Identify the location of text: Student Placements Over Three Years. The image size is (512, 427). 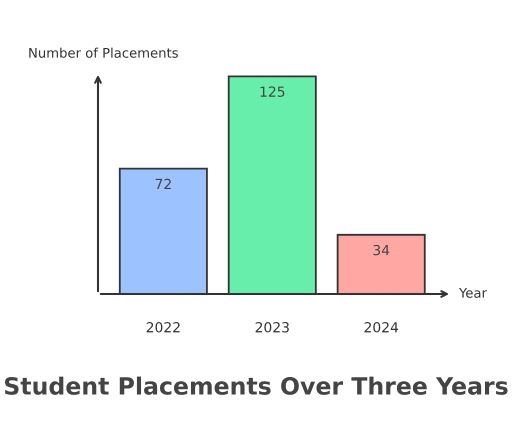
(256, 385).